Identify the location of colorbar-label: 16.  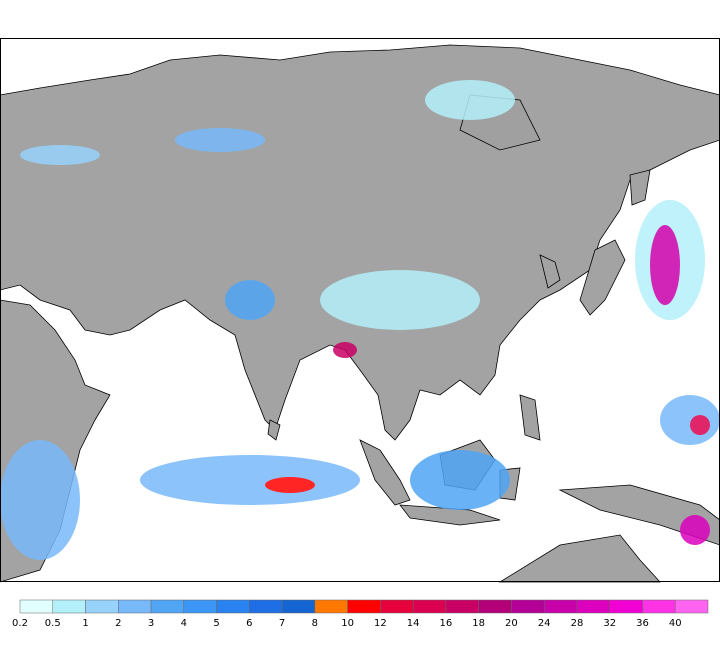
(446, 623).